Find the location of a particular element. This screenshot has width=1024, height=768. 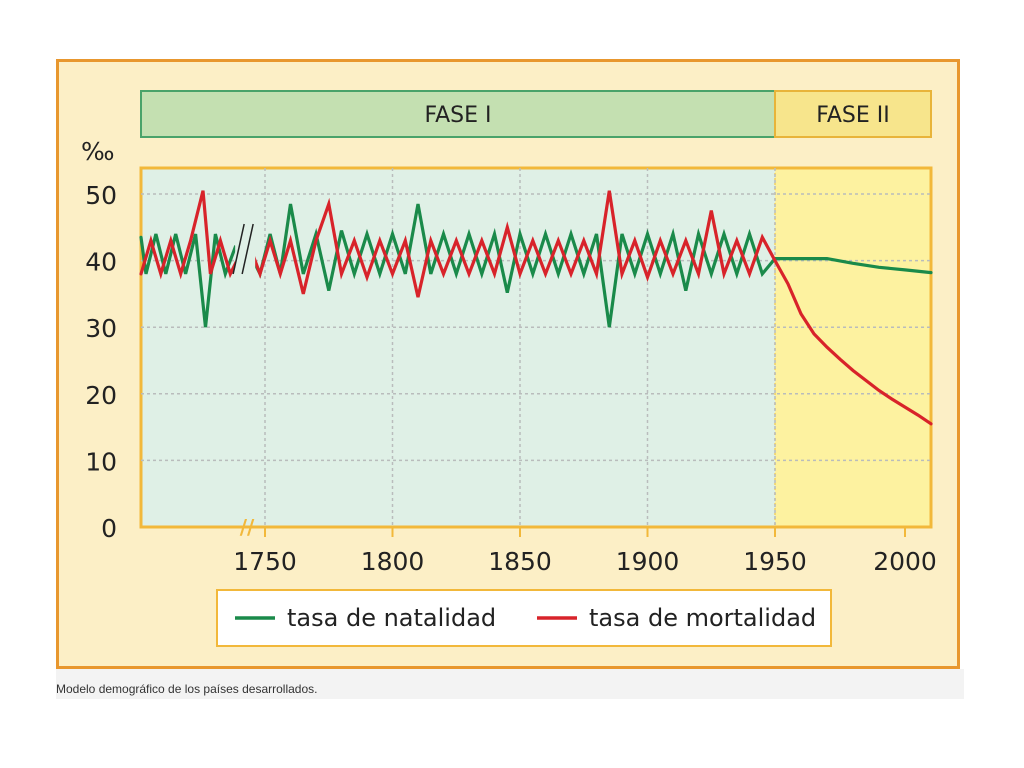

phase-label-1: FASE I is located at coordinates (457, 115).